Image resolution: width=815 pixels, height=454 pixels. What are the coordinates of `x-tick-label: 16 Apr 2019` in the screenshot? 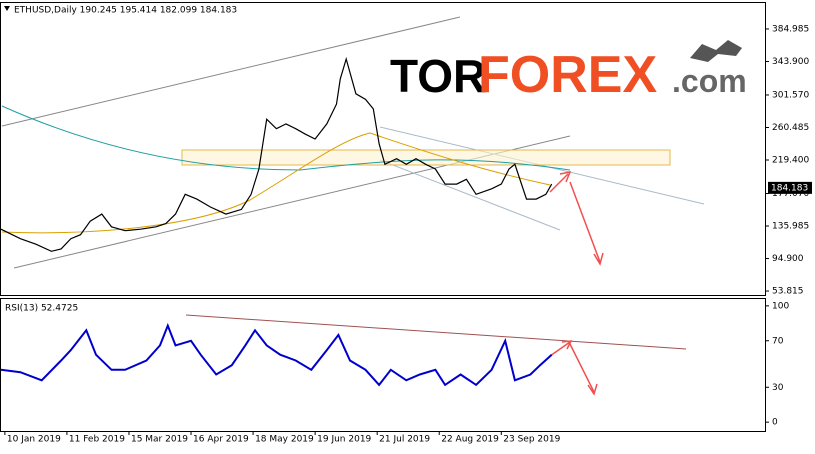 It's located at (221, 440).